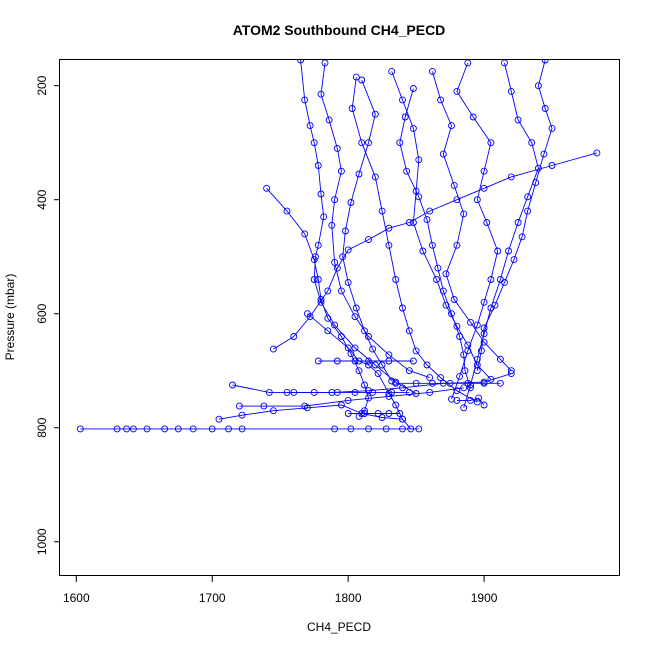  Describe the element at coordinates (375, 220) in the screenshot. I see `series-7-line` at that location.